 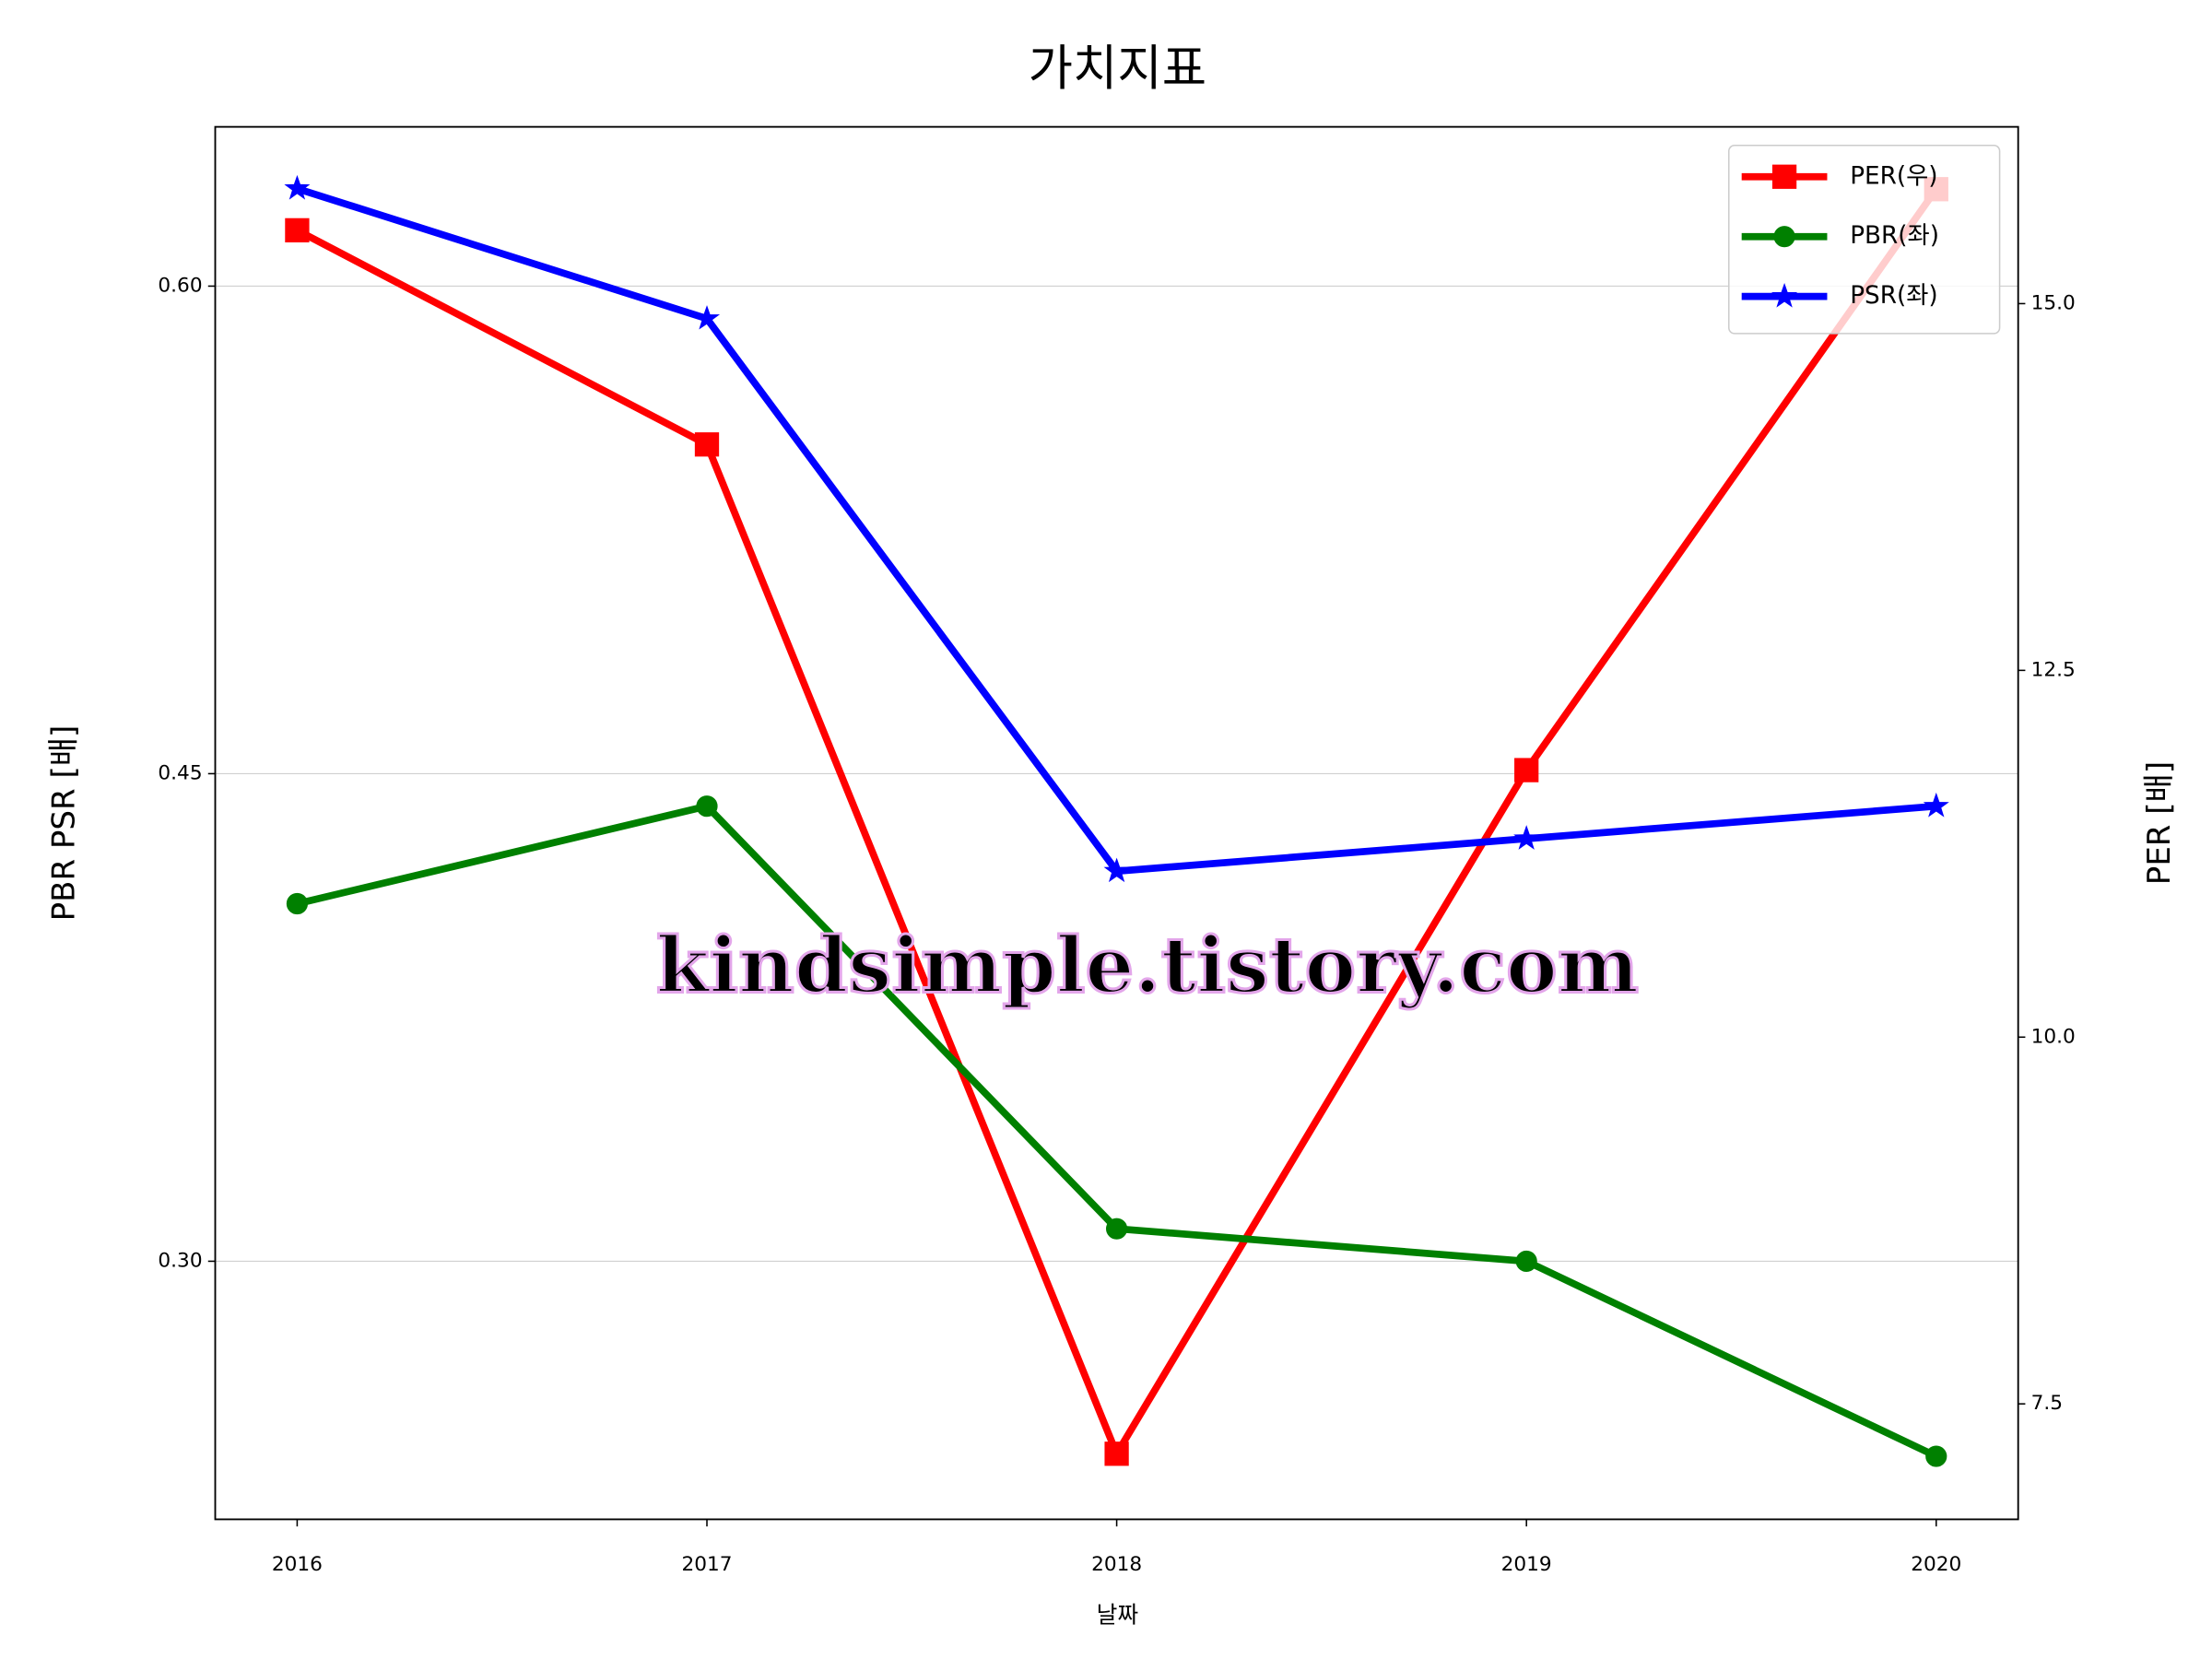 I want to click on y2-tick-label: 12.5, so click(x=2053, y=669).